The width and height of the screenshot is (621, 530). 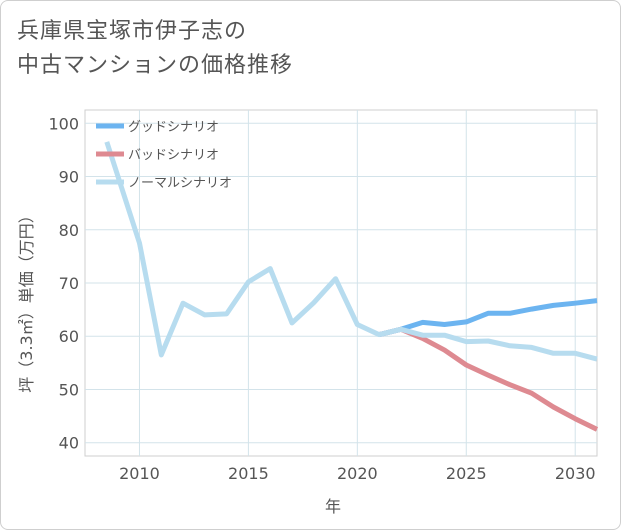 What do you see at coordinates (155, 65) in the screenshot?
I see `chart-title-line-2: 中古マンションの価格推移` at bounding box center [155, 65].